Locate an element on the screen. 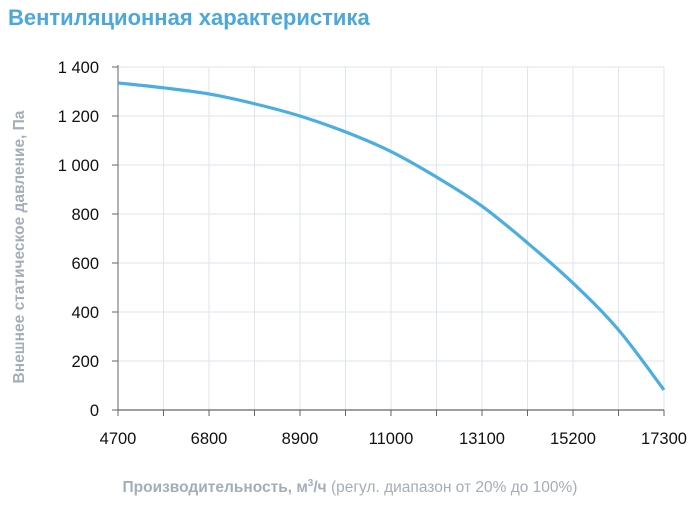  x-tick-label: 11000 is located at coordinates (391, 439).